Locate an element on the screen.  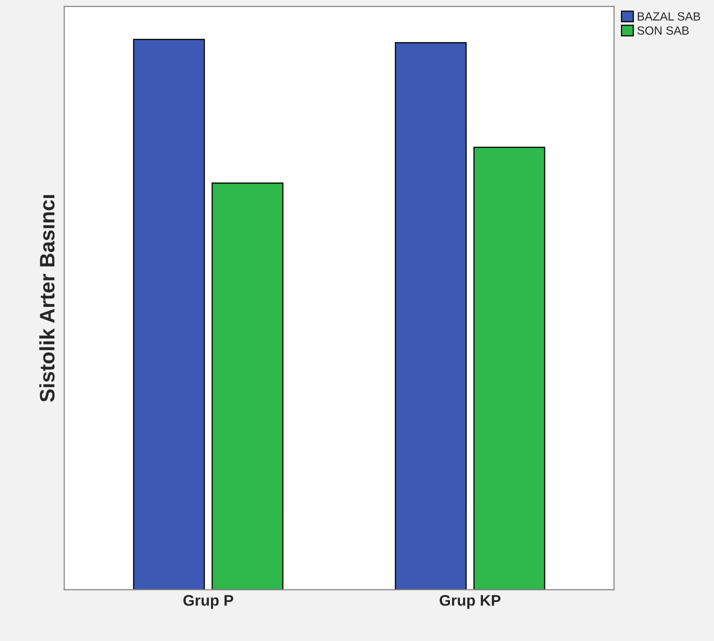
x-tick-label: Grup P is located at coordinates (208, 601).